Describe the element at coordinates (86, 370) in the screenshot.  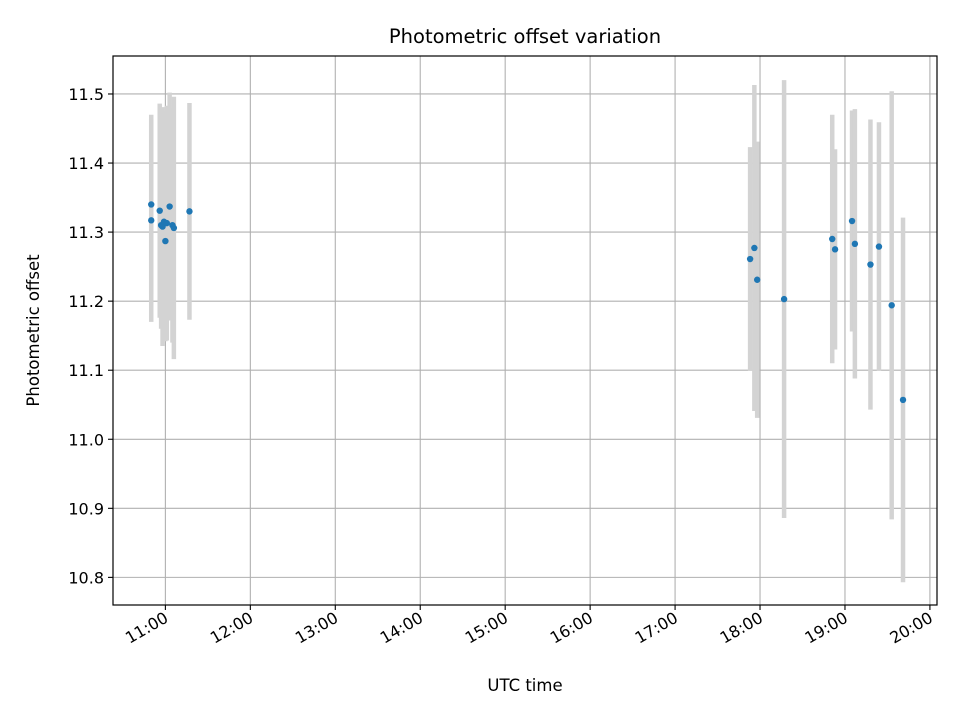
I see `y-tick-label: 11.1` at that location.